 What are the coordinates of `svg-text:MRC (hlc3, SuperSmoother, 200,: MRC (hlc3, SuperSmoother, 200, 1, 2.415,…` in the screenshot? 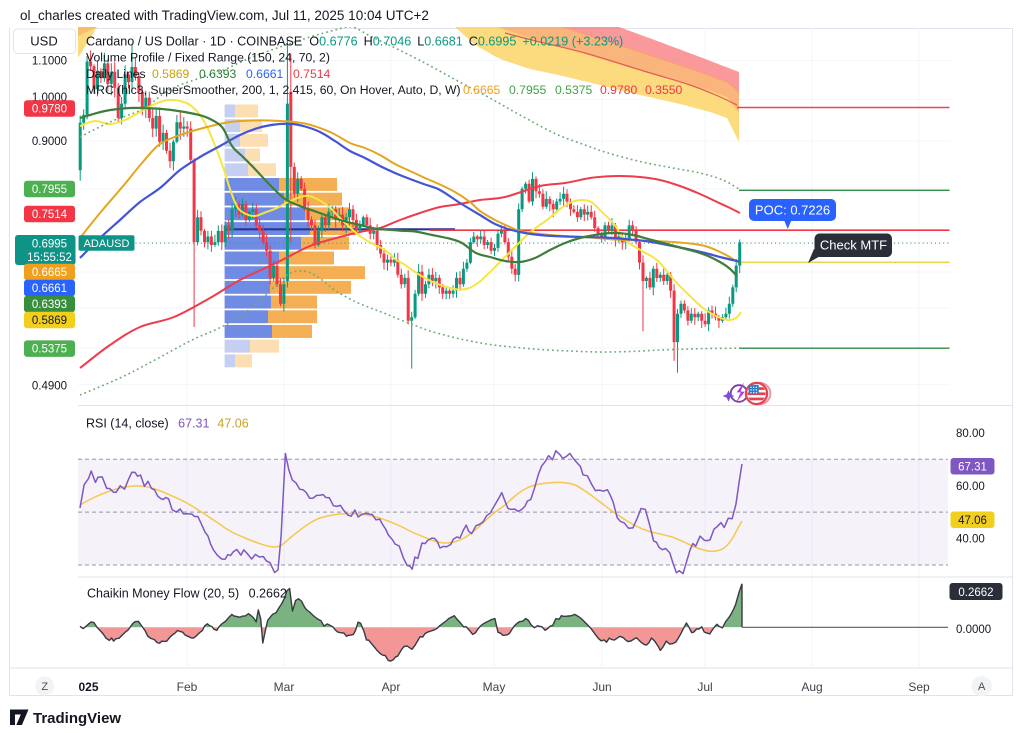 It's located at (273, 90).